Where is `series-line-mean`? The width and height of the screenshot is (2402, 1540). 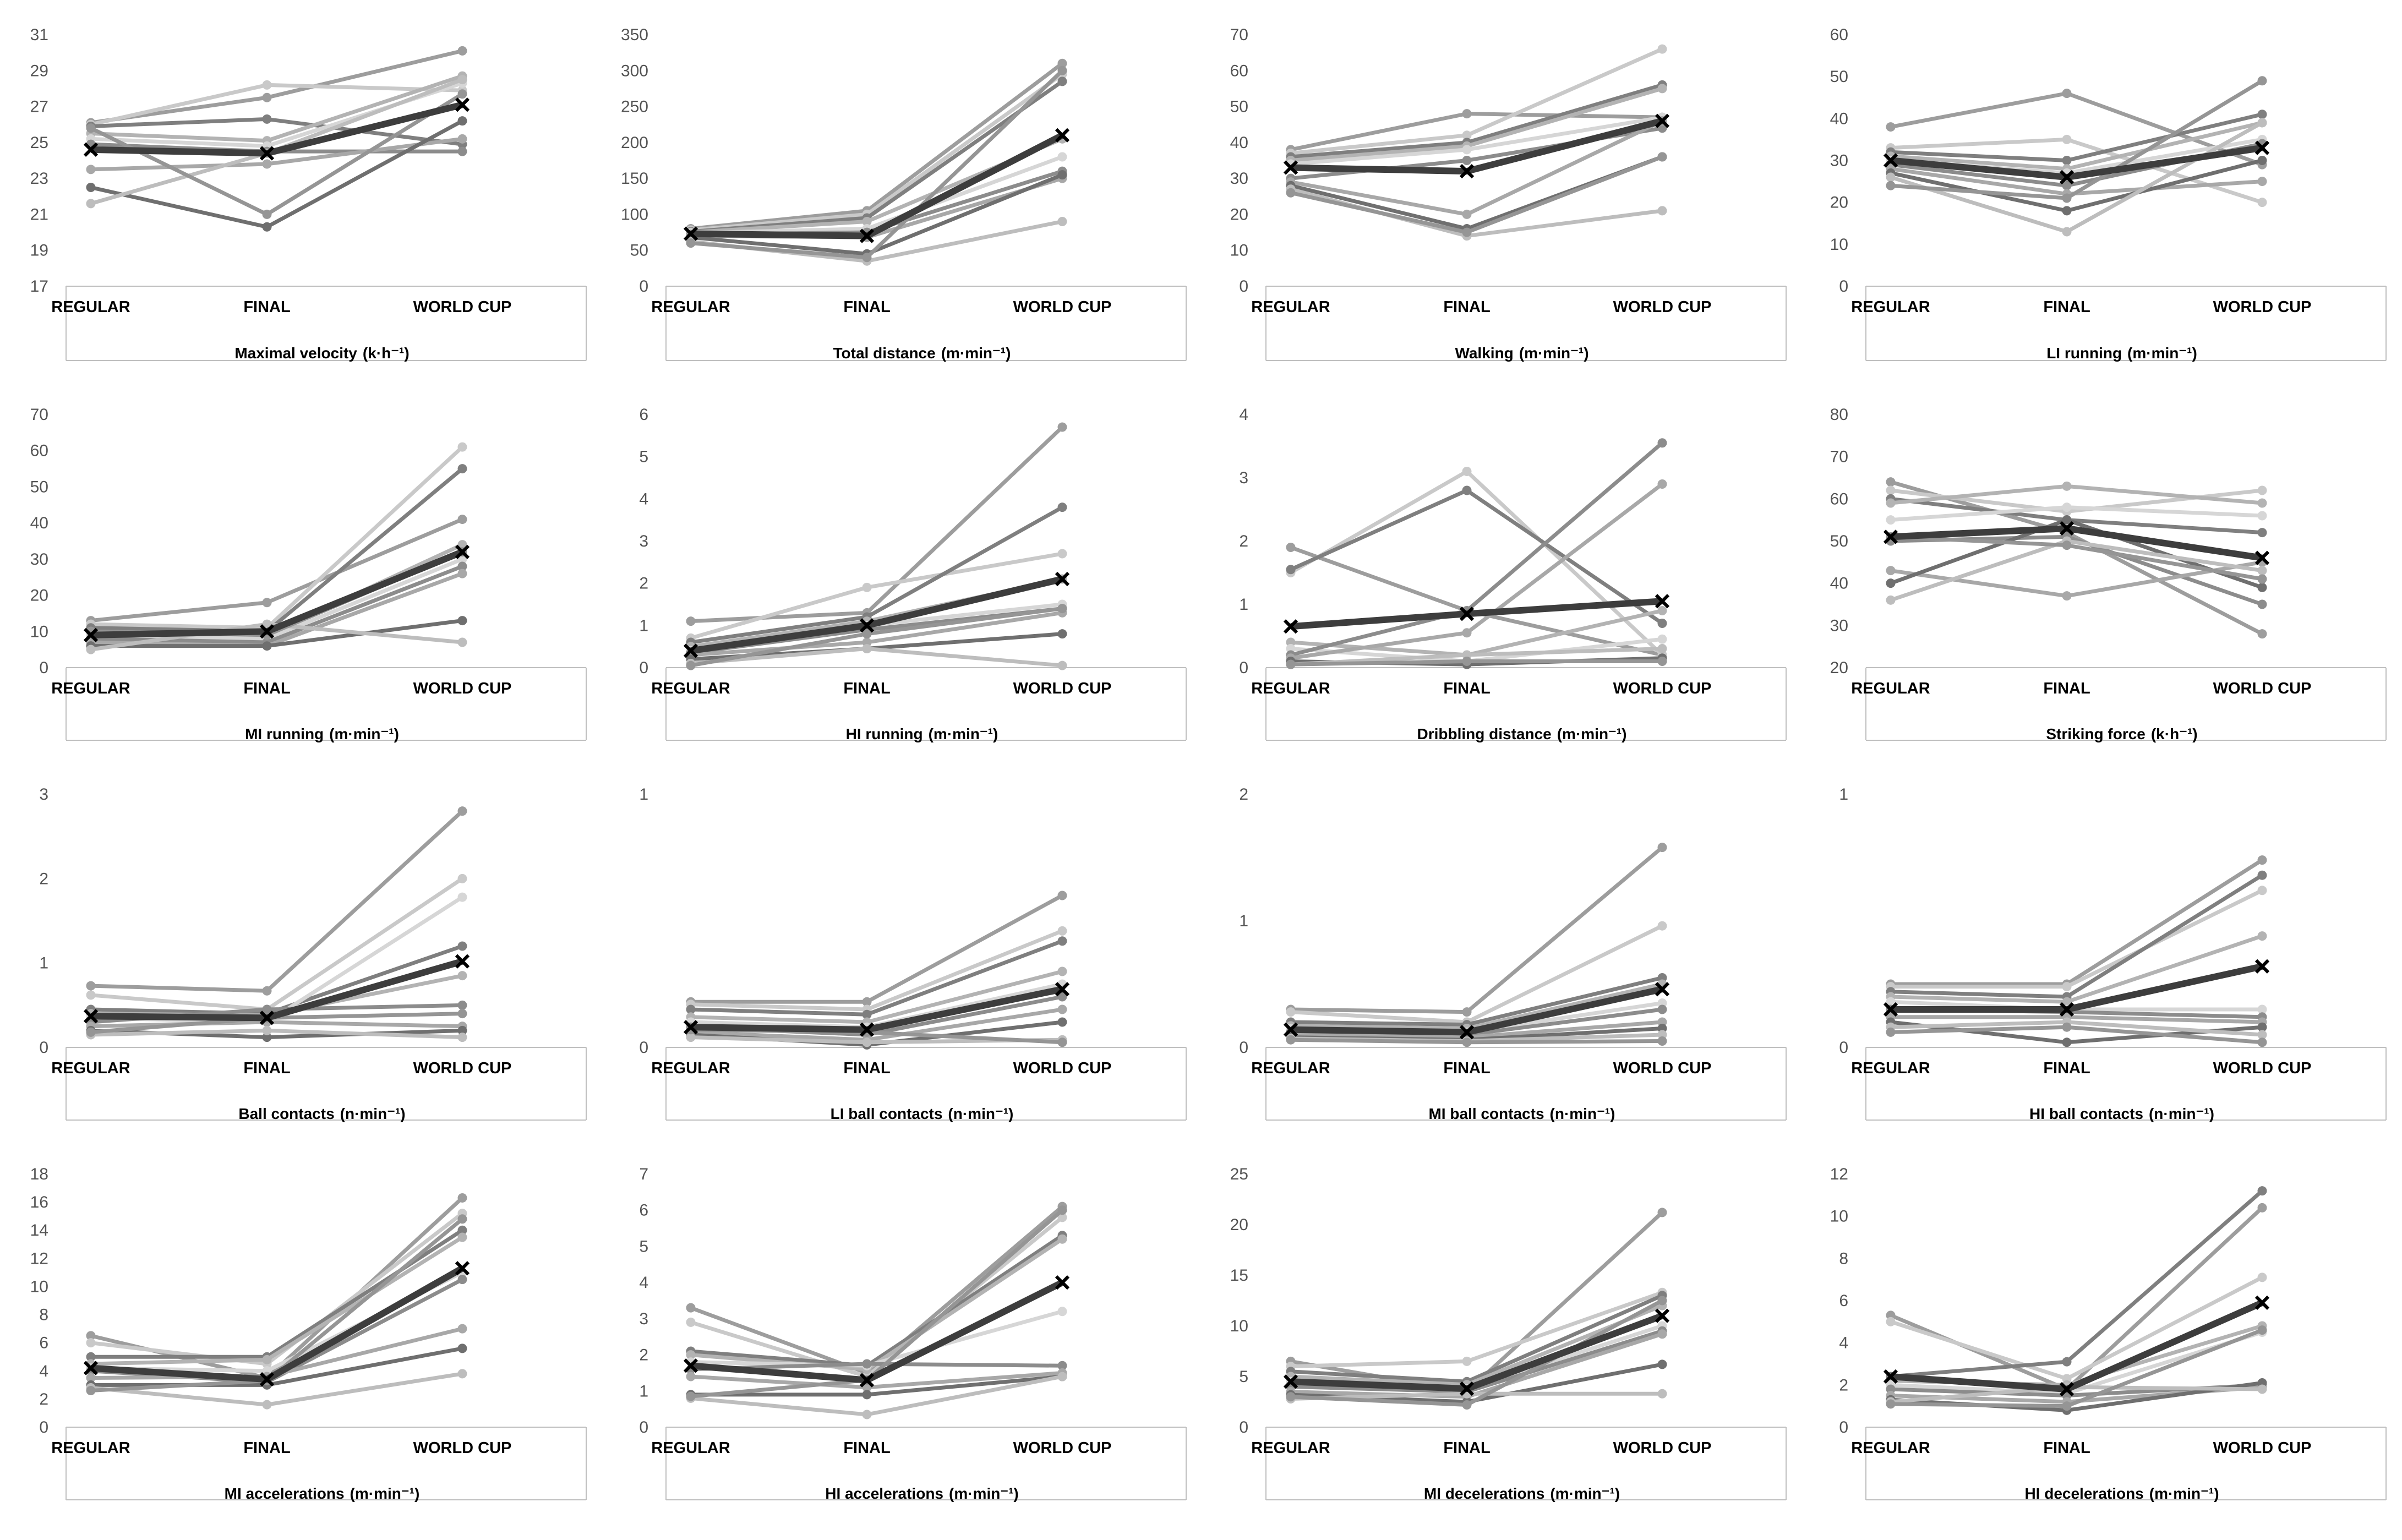
series-line-mean is located at coordinates (877, 186).